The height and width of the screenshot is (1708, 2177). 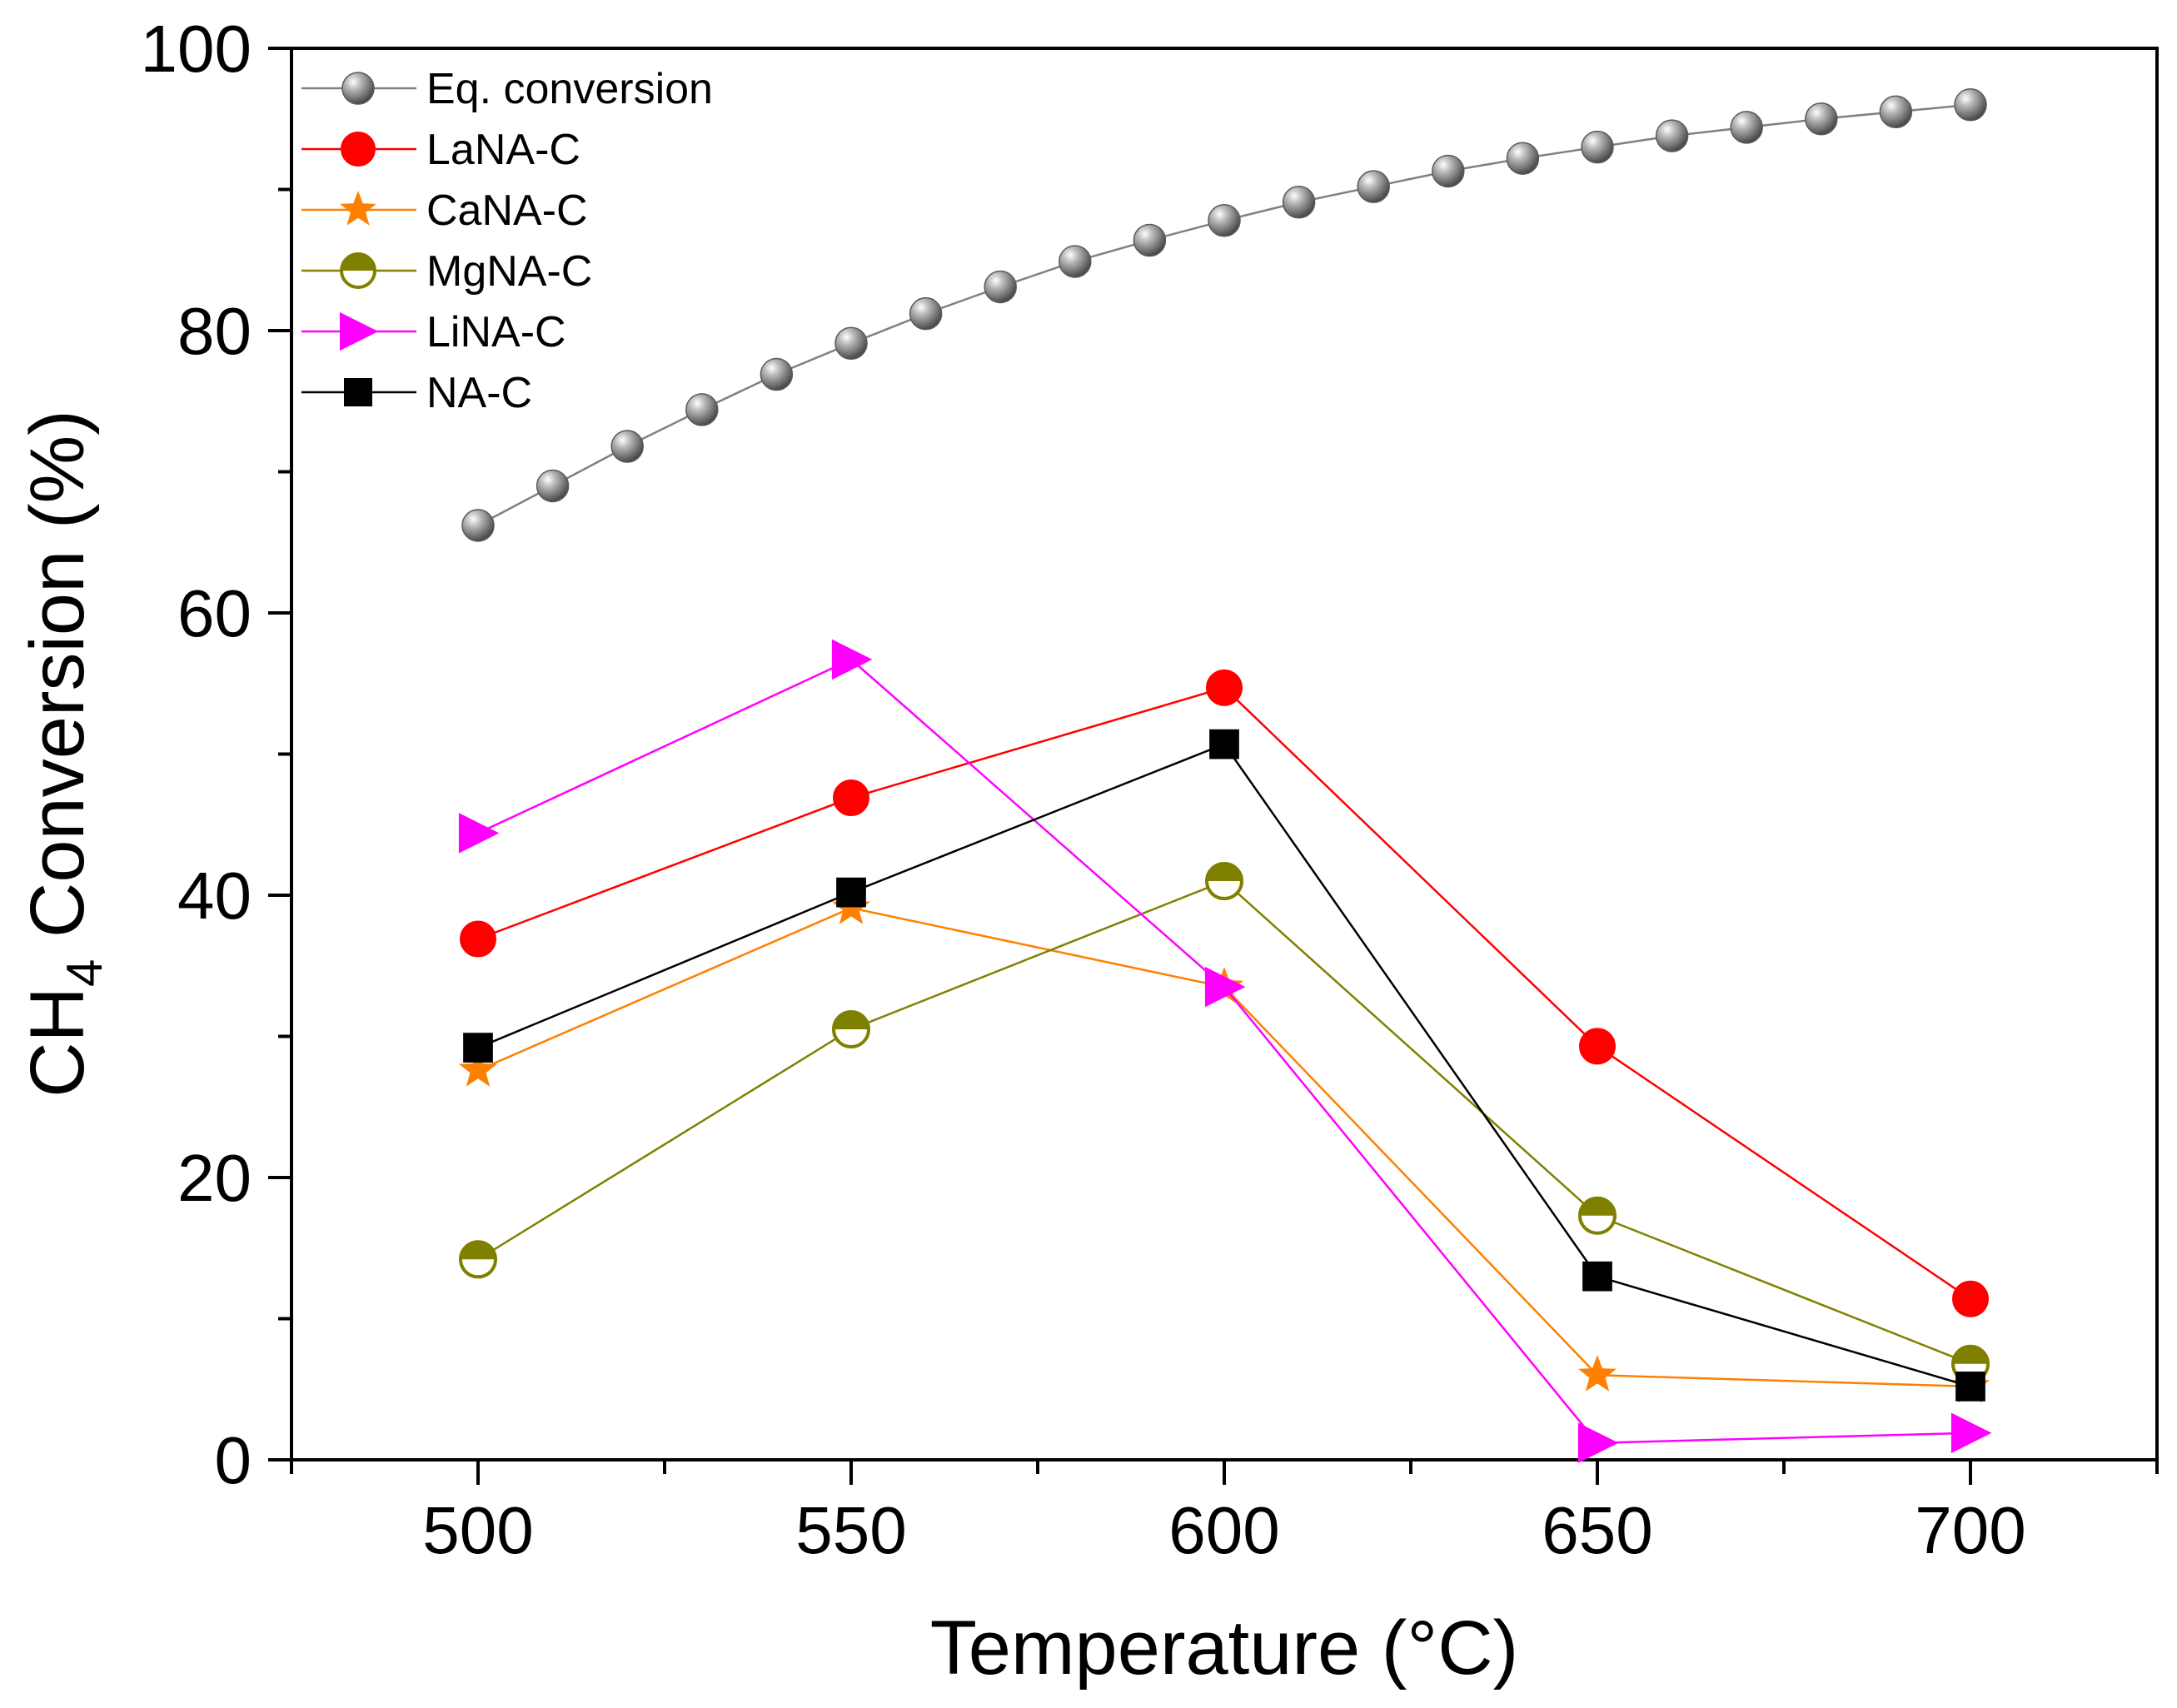 What do you see at coordinates (1598, 1207) in the screenshot?
I see `data-point-mgna-c-650-top-half` at bounding box center [1598, 1207].